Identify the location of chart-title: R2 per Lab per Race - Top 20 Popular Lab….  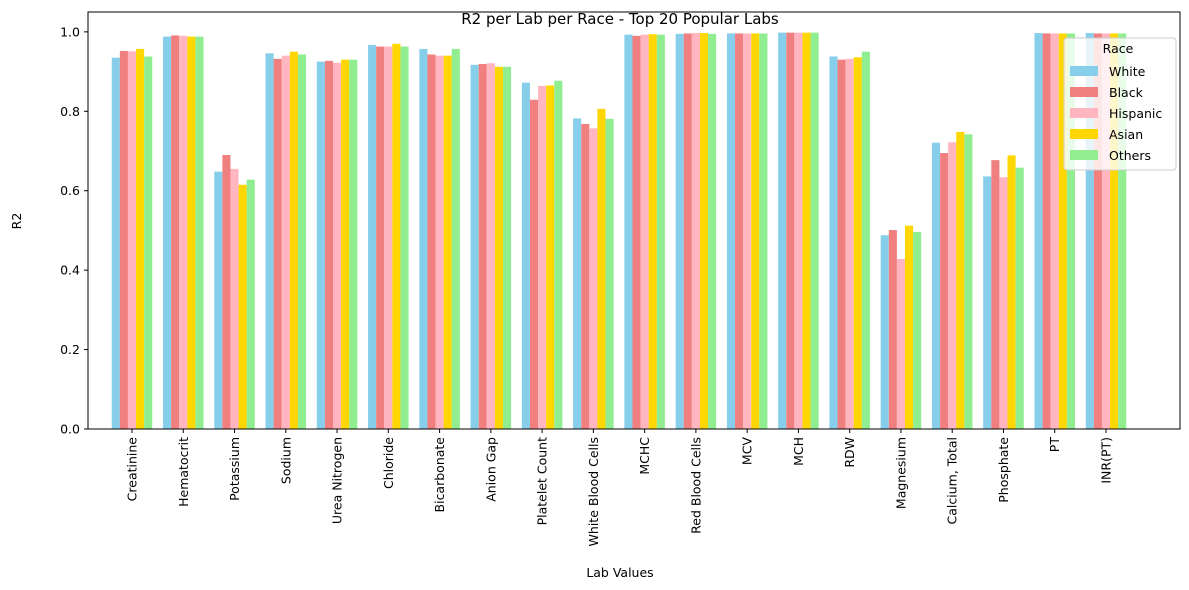
(620, 19).